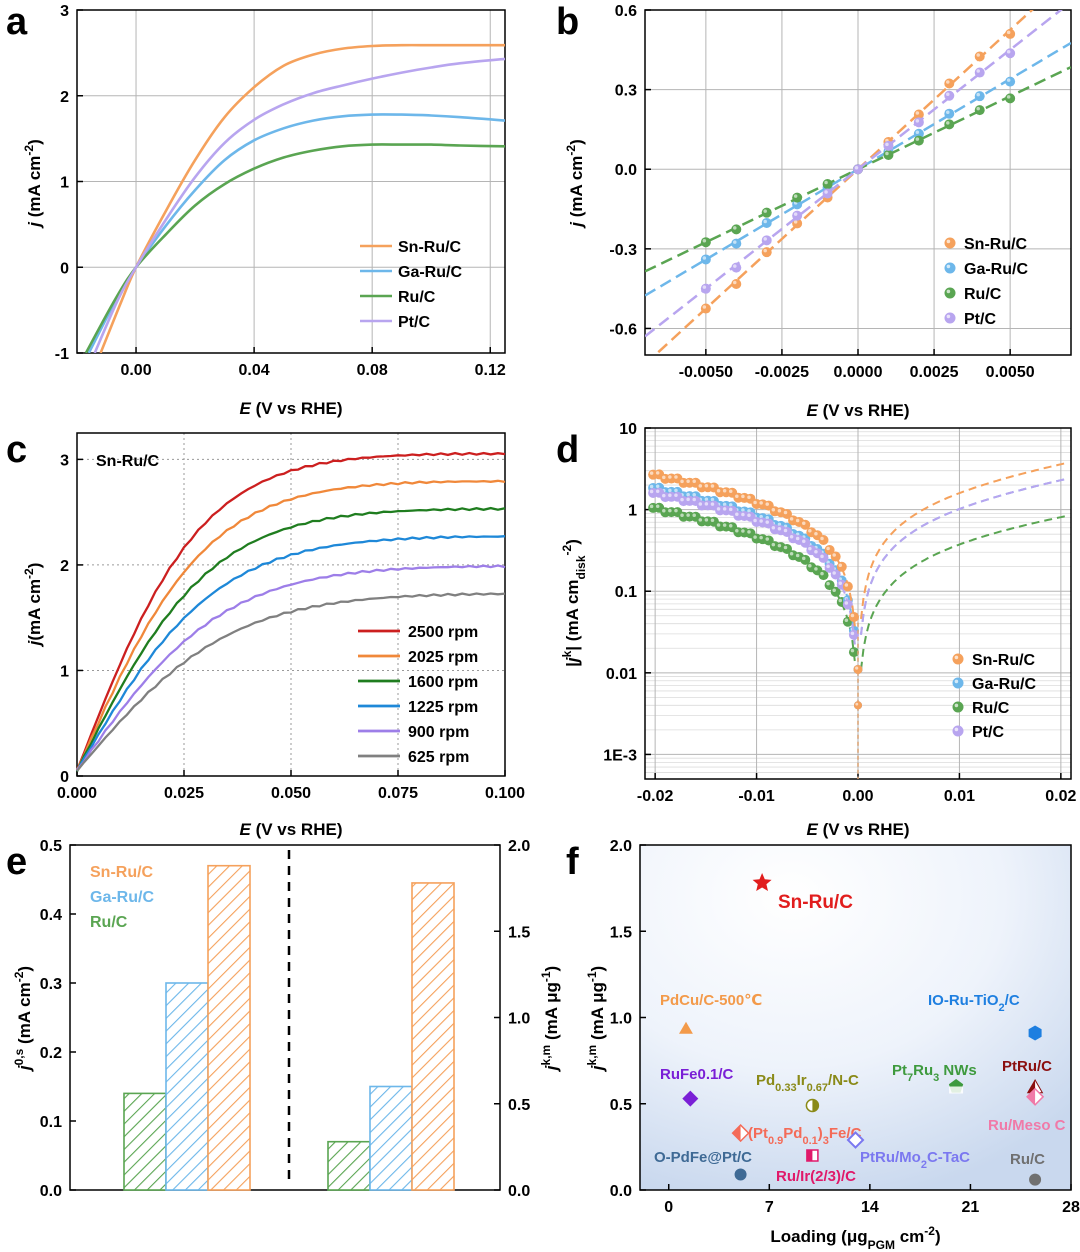 This screenshot has width=1080, height=1252. Describe the element at coordinates (574, 603) in the screenshot. I see `y-axis-label: |jk| (mA cmdisk-2)` at that location.